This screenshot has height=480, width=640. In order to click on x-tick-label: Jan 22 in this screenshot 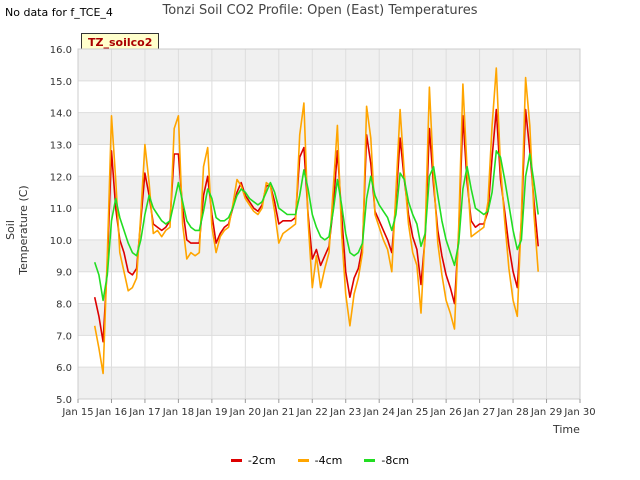, I will do `click(312, 412)`.